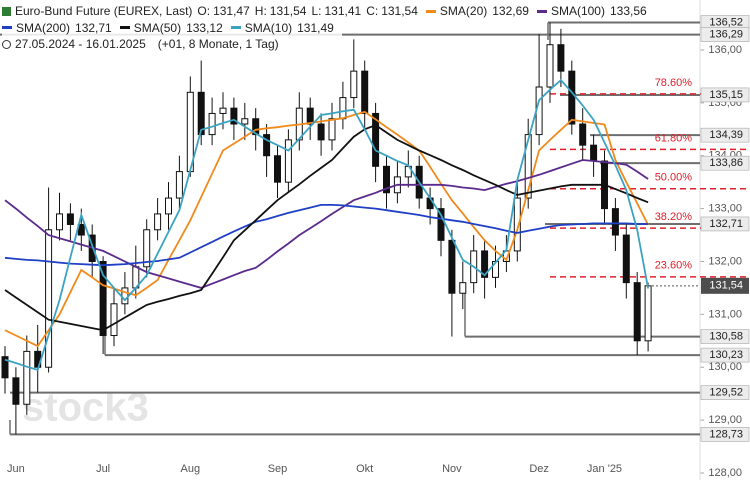 This screenshot has height=480, width=750. What do you see at coordinates (315, 27) in the screenshot?
I see `legend-value: 131,49` at bounding box center [315, 27].